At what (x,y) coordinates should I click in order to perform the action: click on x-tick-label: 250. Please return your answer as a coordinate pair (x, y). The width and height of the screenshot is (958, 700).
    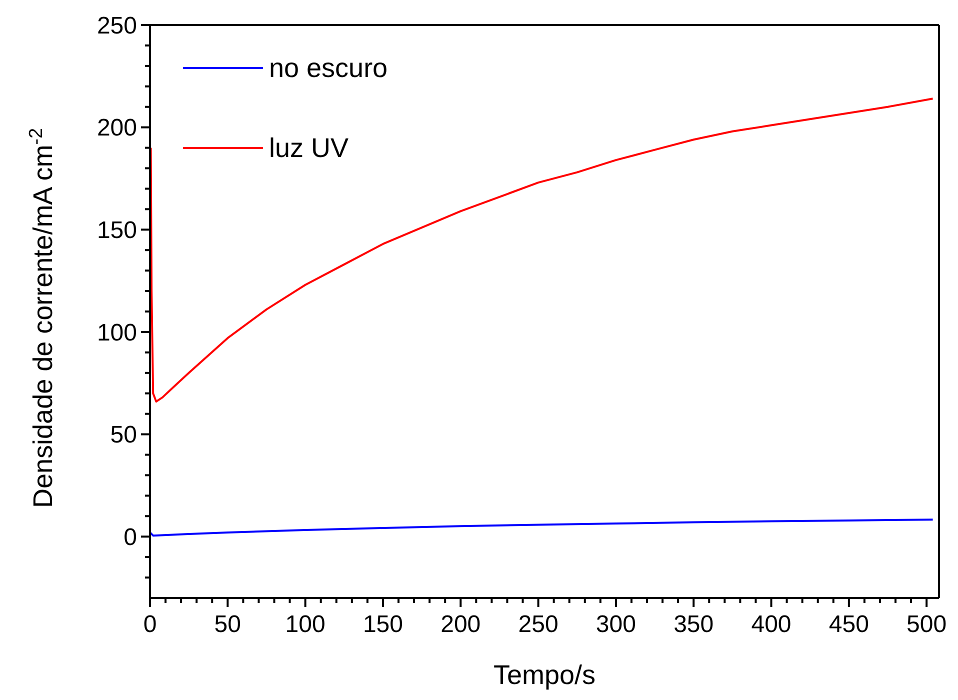
    Looking at the image, I should click on (538, 624).